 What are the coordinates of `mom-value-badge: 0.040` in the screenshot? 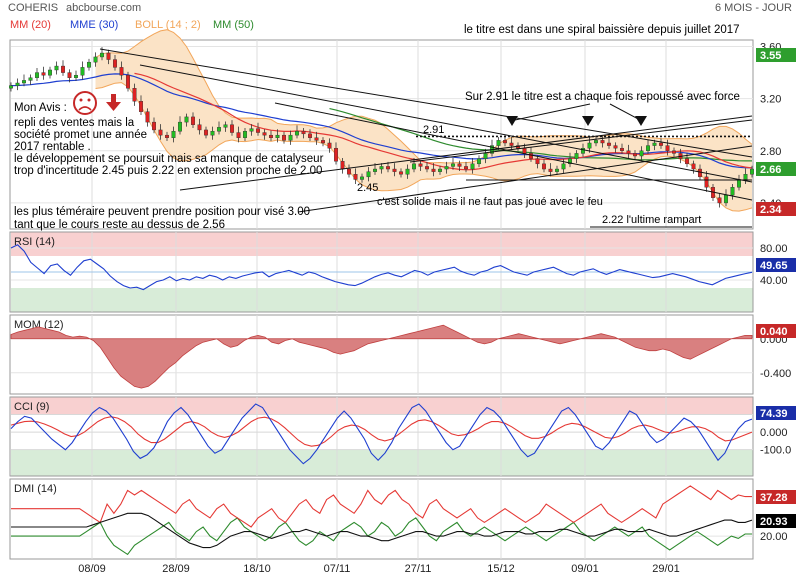 It's located at (774, 332).